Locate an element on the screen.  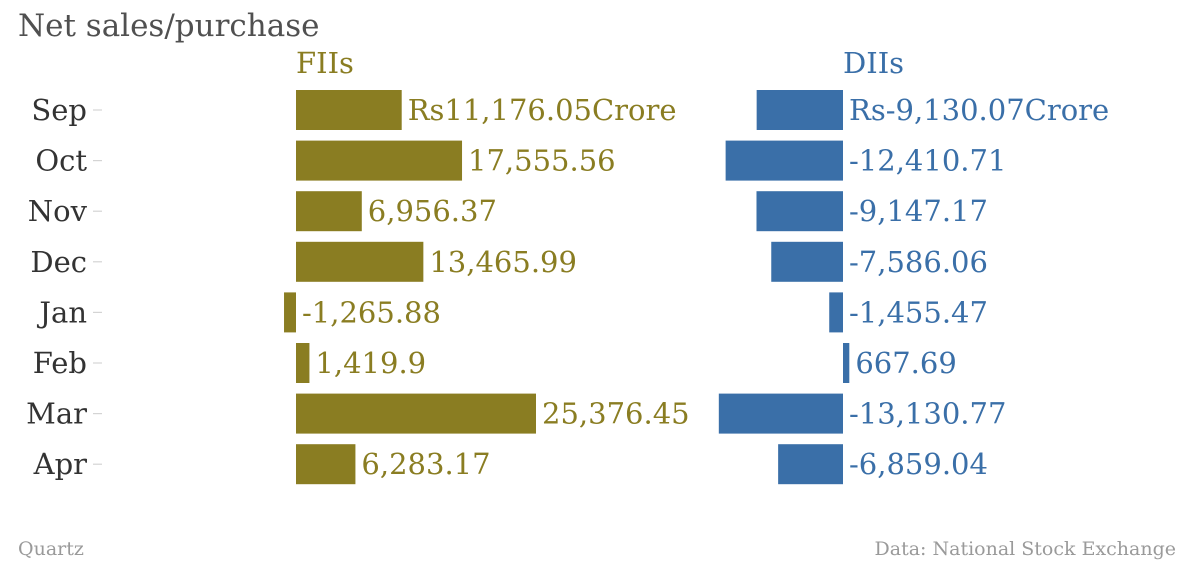
data-label-fiis-mar: 25,376.45 is located at coordinates (616, 414).